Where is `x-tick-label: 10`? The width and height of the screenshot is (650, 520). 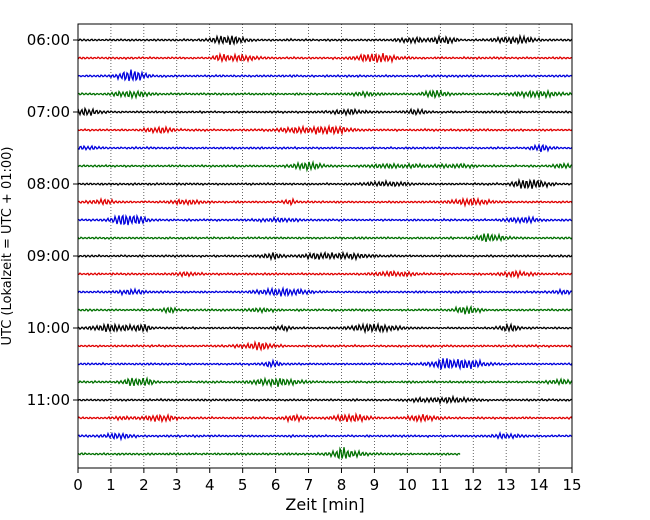
x-tick-label: 10 is located at coordinates (407, 485).